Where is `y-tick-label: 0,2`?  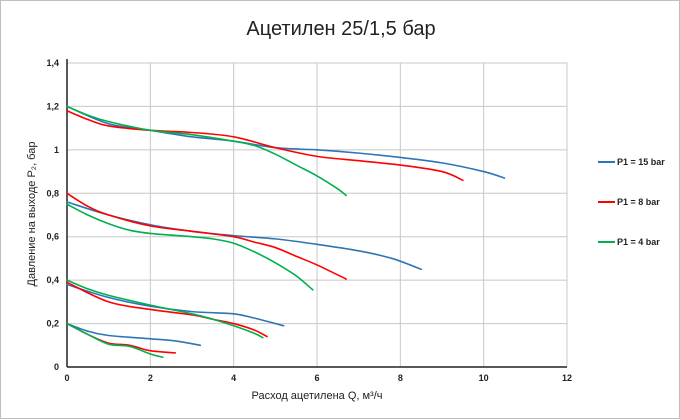
y-tick-label: 0,2 is located at coordinates (52, 324).